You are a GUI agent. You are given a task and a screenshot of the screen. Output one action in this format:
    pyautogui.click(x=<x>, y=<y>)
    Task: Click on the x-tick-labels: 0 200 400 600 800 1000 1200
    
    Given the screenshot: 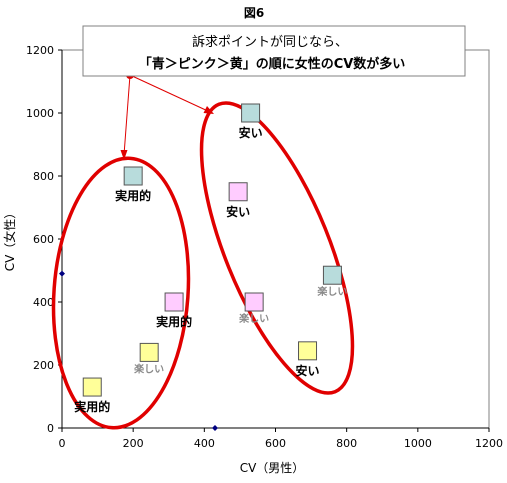 What is the action you would take?
    pyautogui.click(x=281, y=439)
    